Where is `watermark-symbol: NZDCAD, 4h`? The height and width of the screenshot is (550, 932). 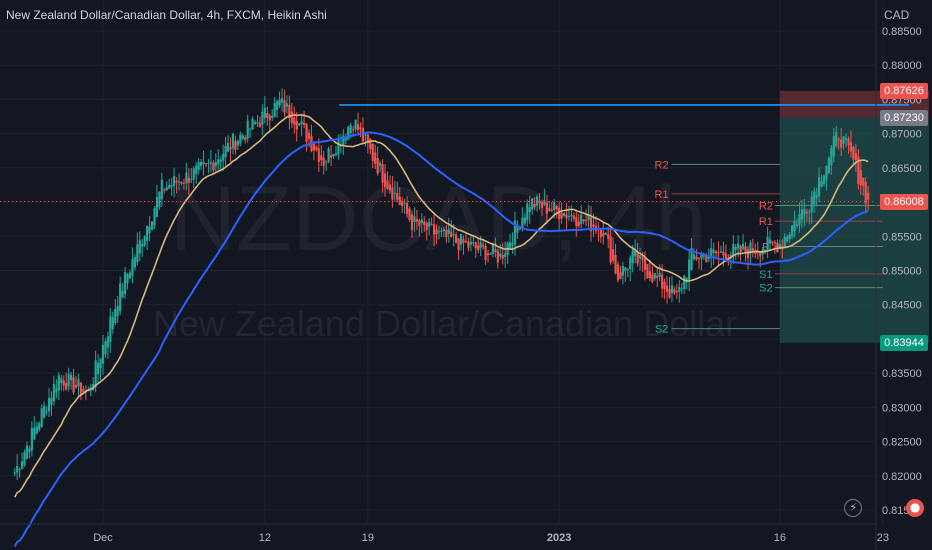 watermark-symbol: NZDCAD, 4h is located at coordinates (438, 219).